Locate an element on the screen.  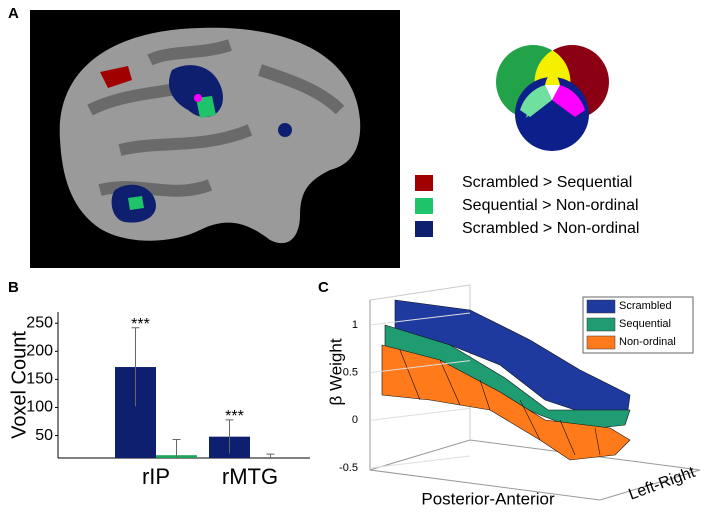
panel-label: C is located at coordinates (323, 287).